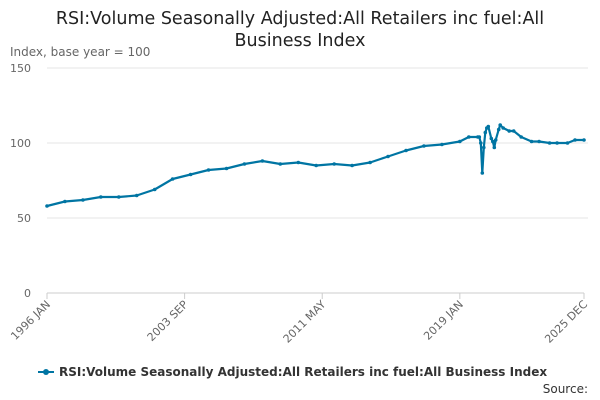 This screenshot has height=400, width=600. What do you see at coordinates (168, 321) in the screenshot?
I see `x-tick-label-1: 2003 SEP` at bounding box center [168, 321].